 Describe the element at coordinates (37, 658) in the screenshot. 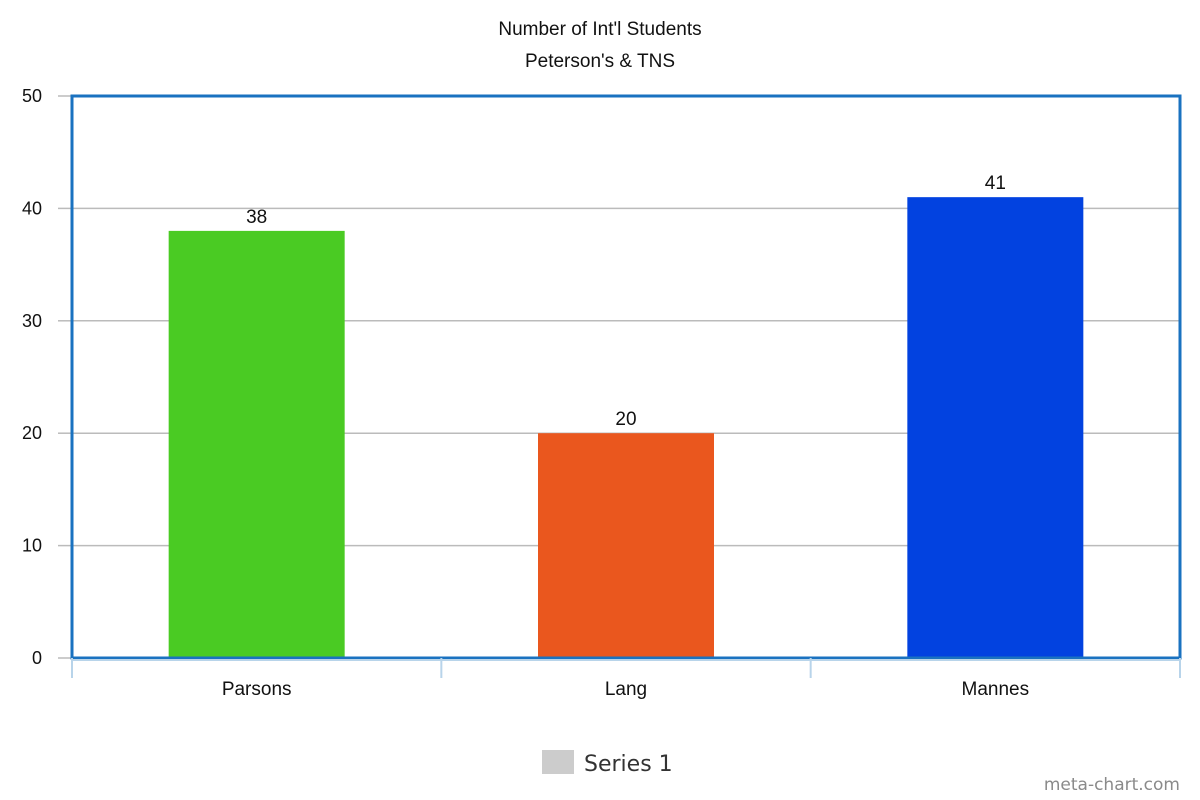

I see `y-tick-label: 0` at that location.